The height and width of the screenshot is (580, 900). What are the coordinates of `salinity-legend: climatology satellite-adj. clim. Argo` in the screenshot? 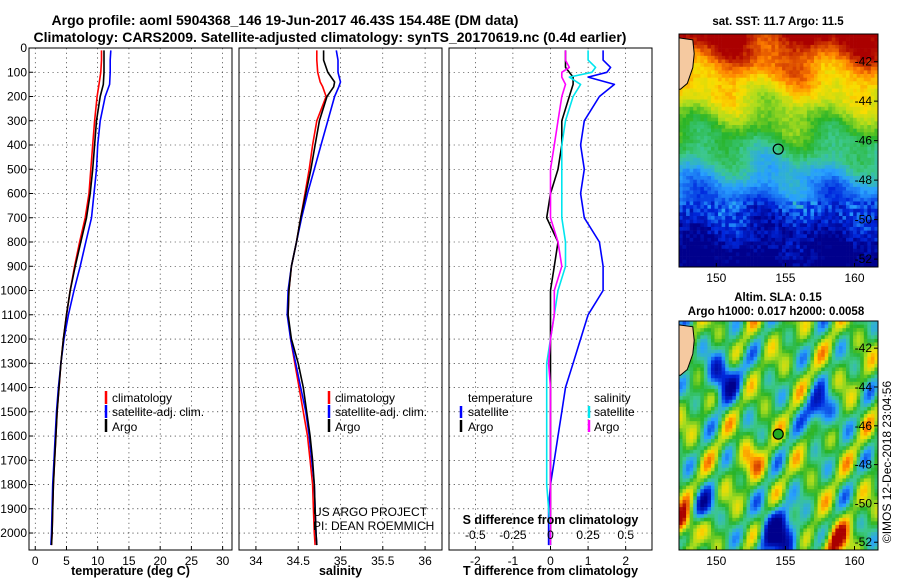 It's located at (377, 412).